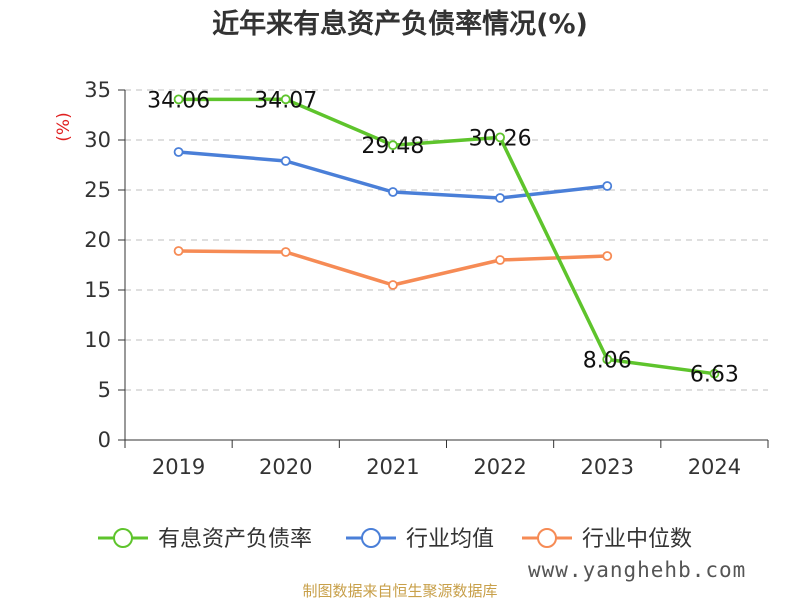 This screenshot has width=800, height=601. Describe the element at coordinates (97, 140) in the screenshot. I see `y-tick-label: 30` at that location.